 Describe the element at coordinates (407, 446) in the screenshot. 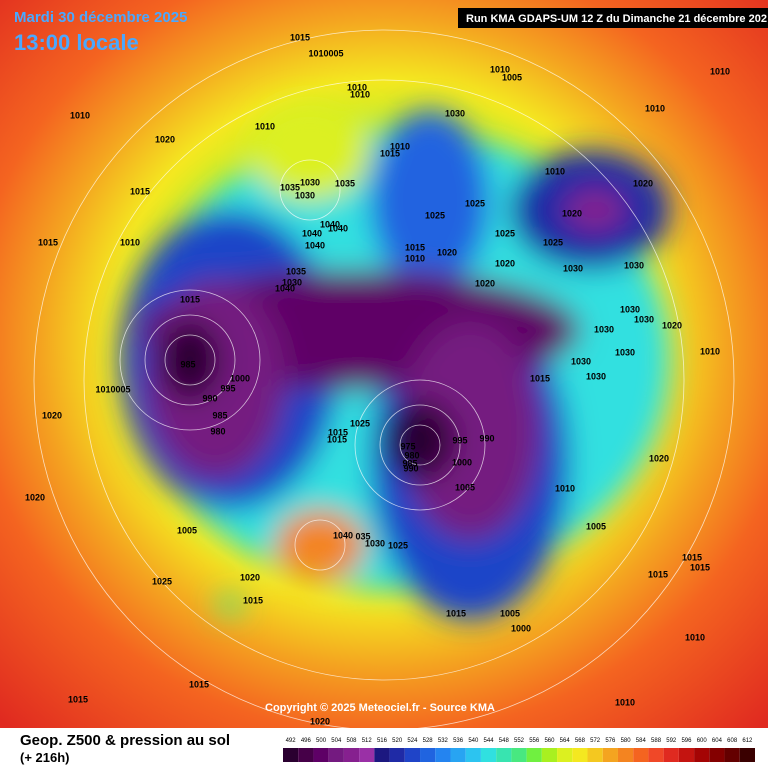

I see `pressure-label: 975` at that location.